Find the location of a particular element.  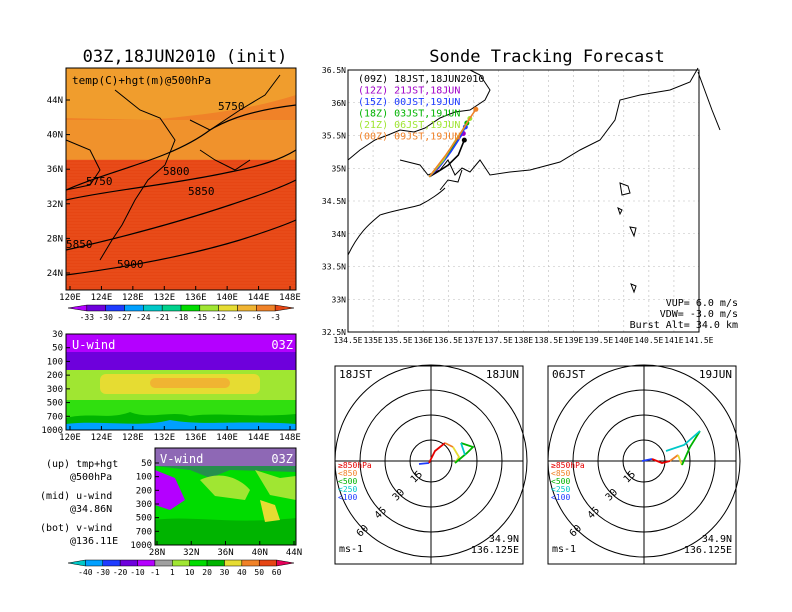

colorbar-label: 40 is located at coordinates (242, 572).